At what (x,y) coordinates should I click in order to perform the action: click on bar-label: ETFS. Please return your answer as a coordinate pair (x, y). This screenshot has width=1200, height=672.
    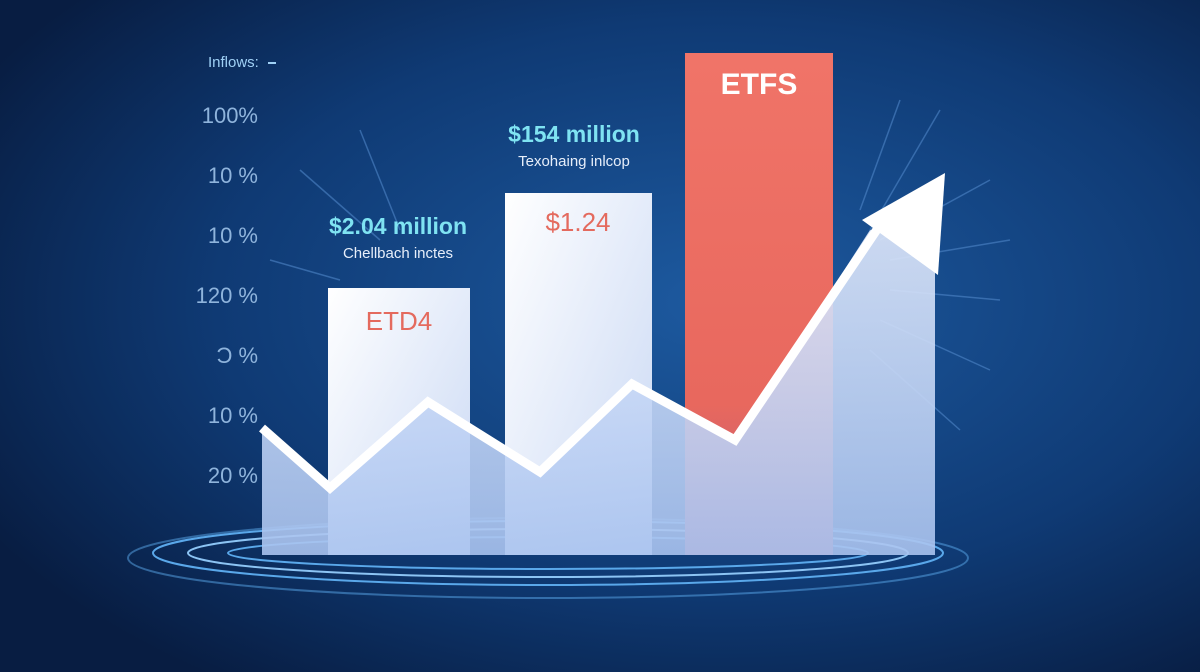
    Looking at the image, I should click on (759, 84).